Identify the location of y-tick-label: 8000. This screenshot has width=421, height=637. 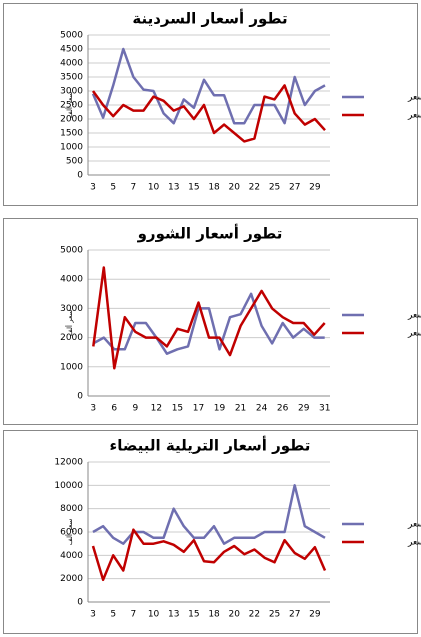
(71, 509).